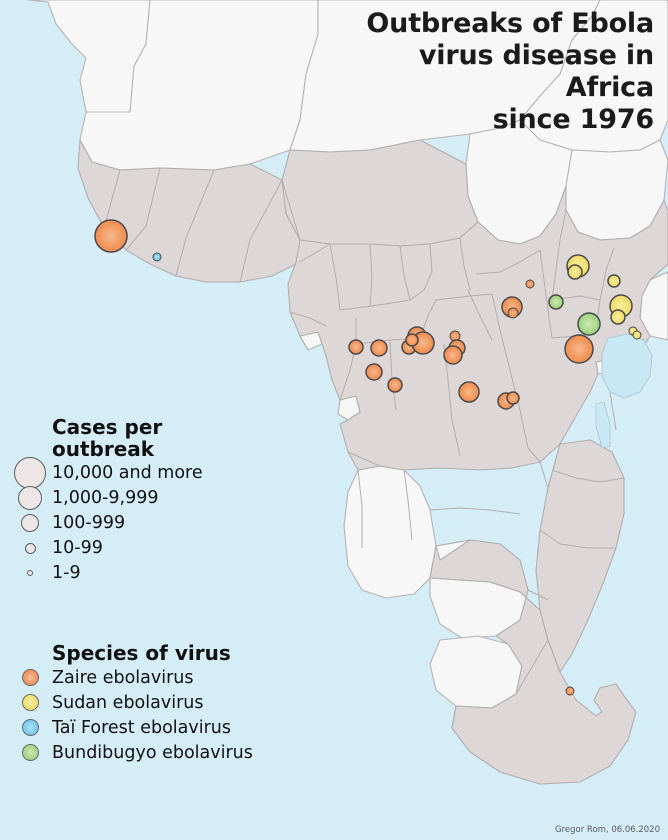 This screenshot has height=840, width=668. I want to click on size-legend-item: 1,000-9,999, so click(153, 498).